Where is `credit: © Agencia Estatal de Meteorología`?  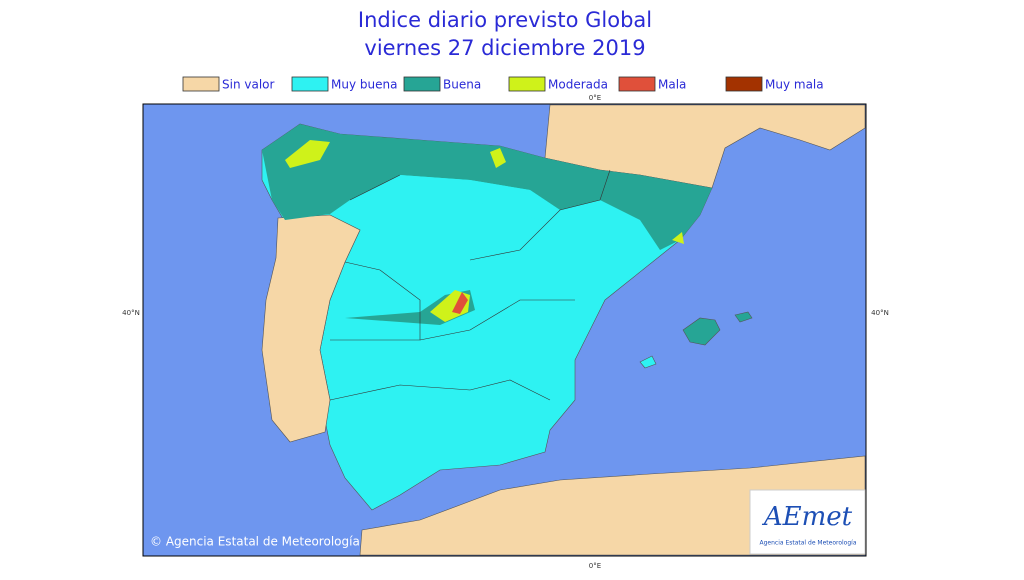 credit: © Agencia Estatal de Meteorología is located at coordinates (255, 542).